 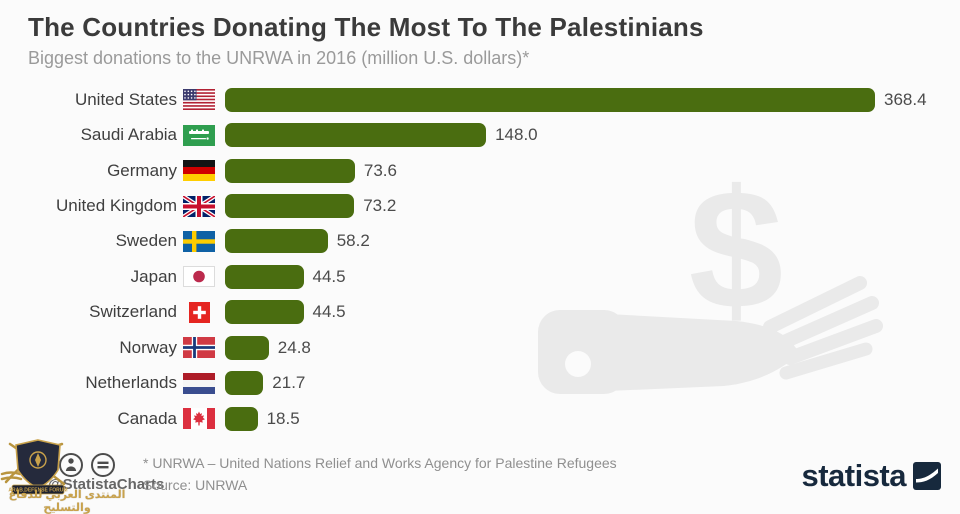 What do you see at coordinates (142, 170) in the screenshot?
I see `country-label-germany: Germany` at bounding box center [142, 170].